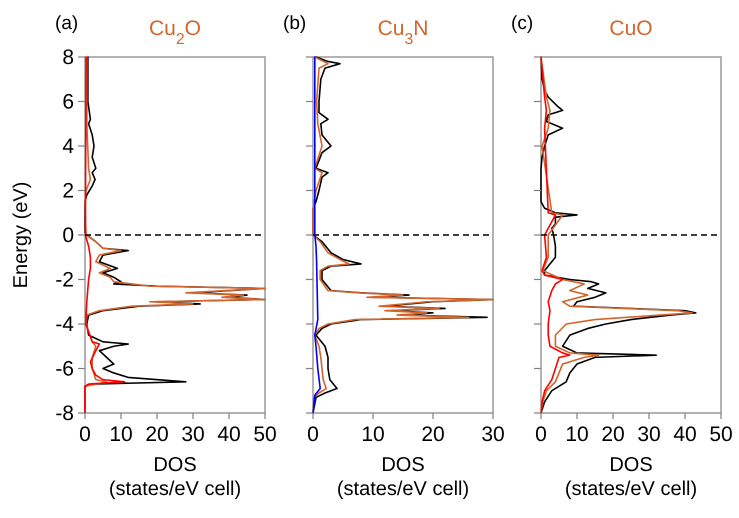 Image resolution: width=739 pixels, height=518 pixels. Describe the element at coordinates (105, 235) in the screenshot. I see `line-series` at that location.